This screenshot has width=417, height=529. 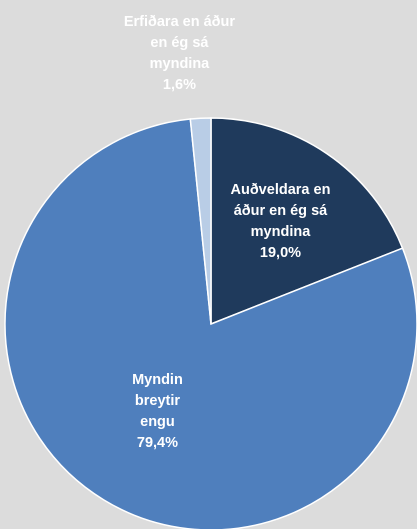 I want to click on slice-label: Erfiðara en áður en ég sá myndina 1,6%, so click(x=179, y=54).